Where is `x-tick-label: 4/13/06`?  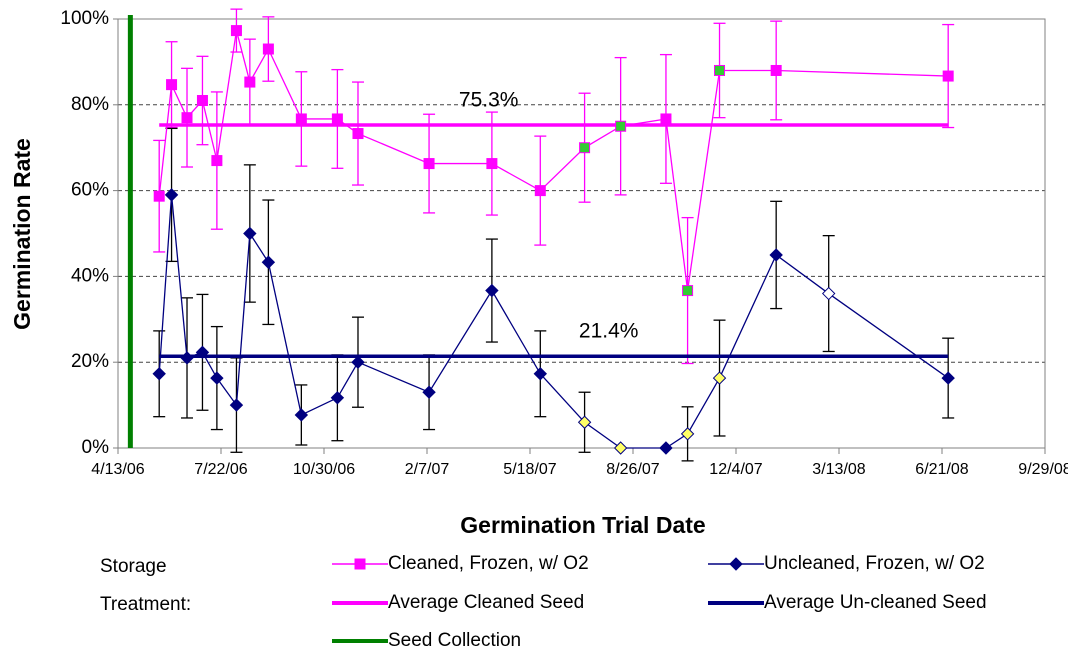
x-tick-label: 4/13/06 is located at coordinates (117, 469).